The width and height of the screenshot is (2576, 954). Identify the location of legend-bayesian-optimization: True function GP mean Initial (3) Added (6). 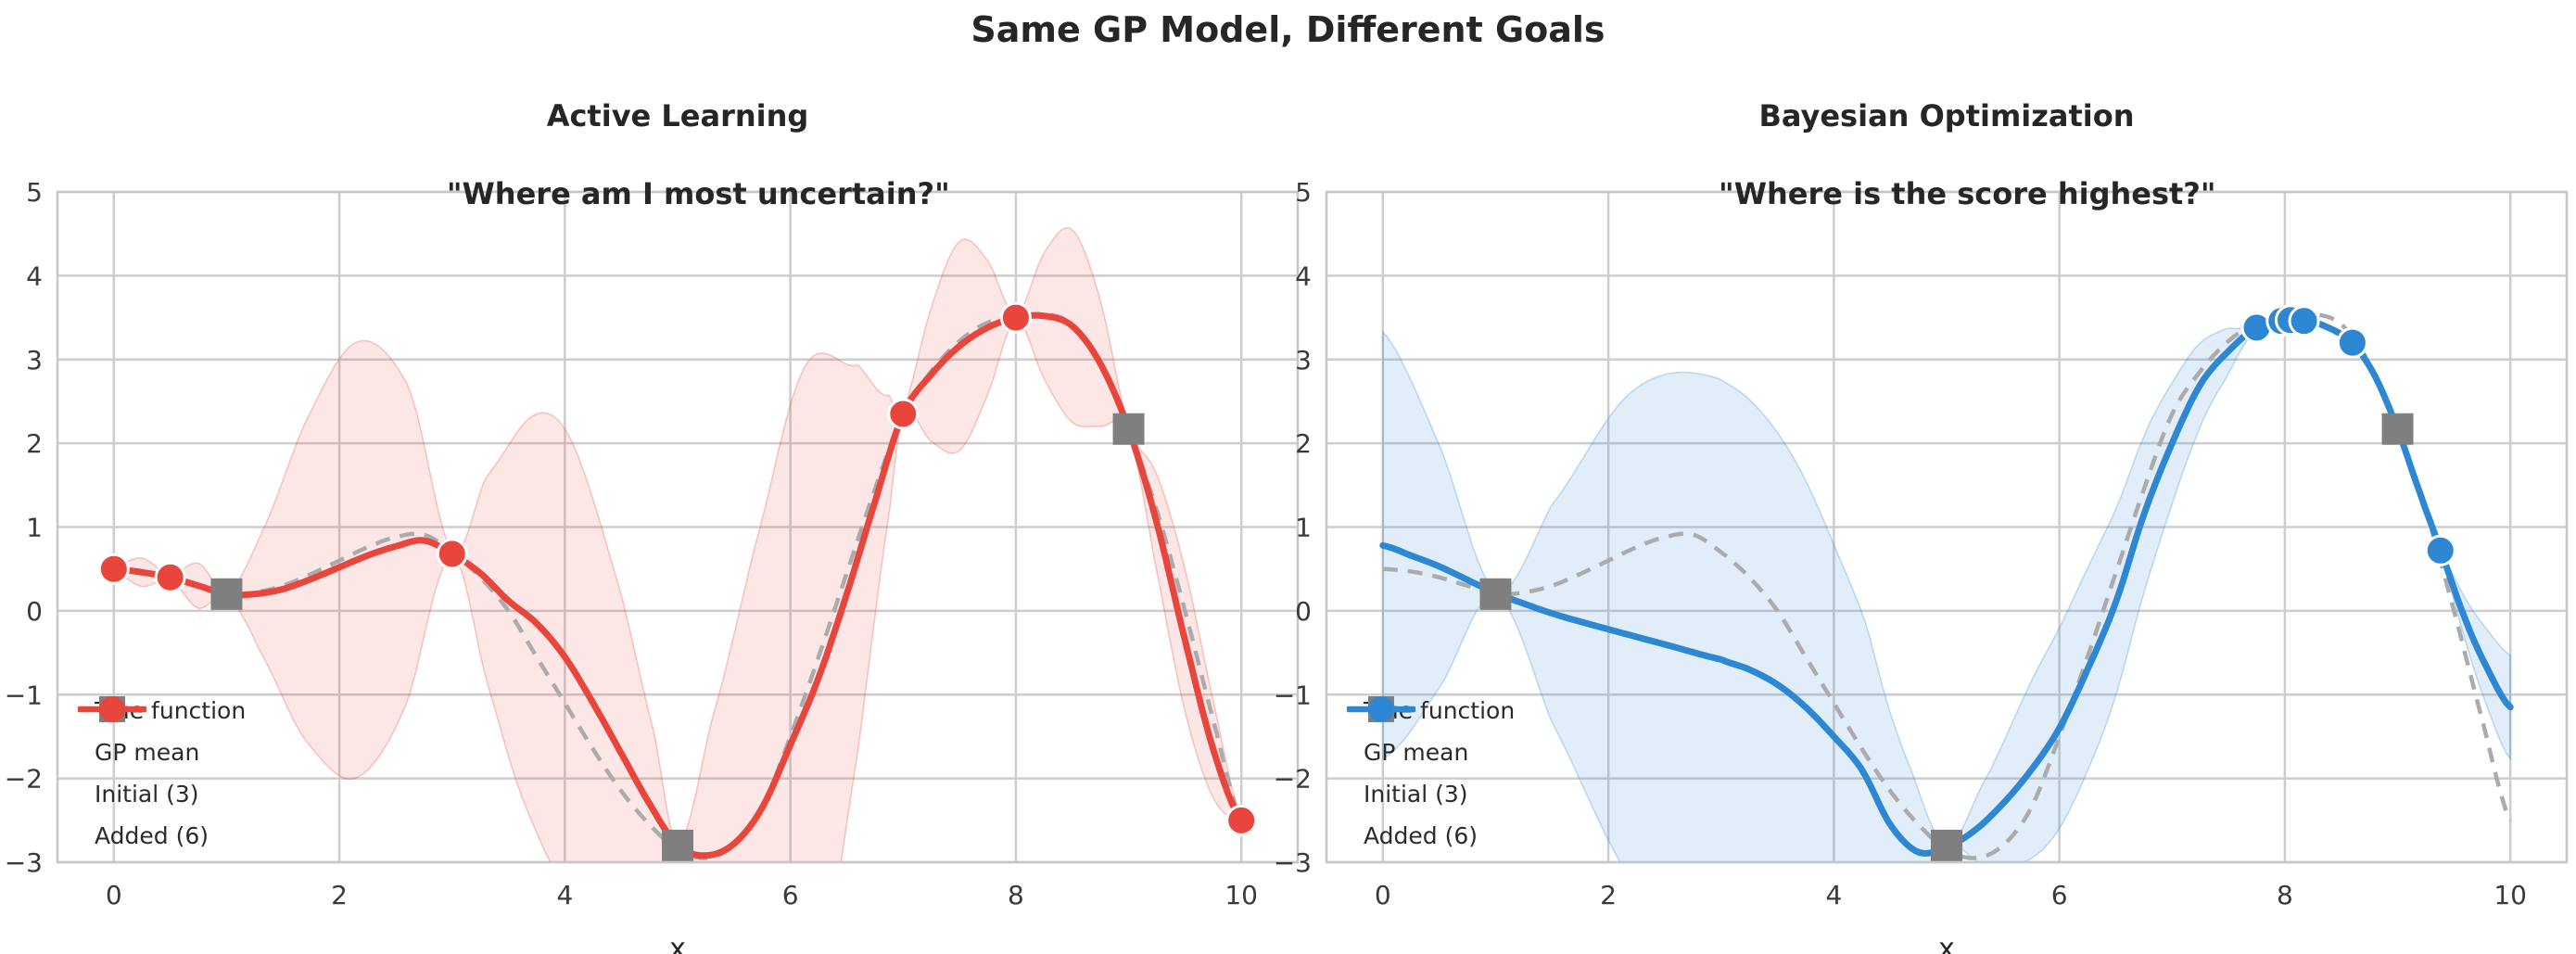
(1431, 773).